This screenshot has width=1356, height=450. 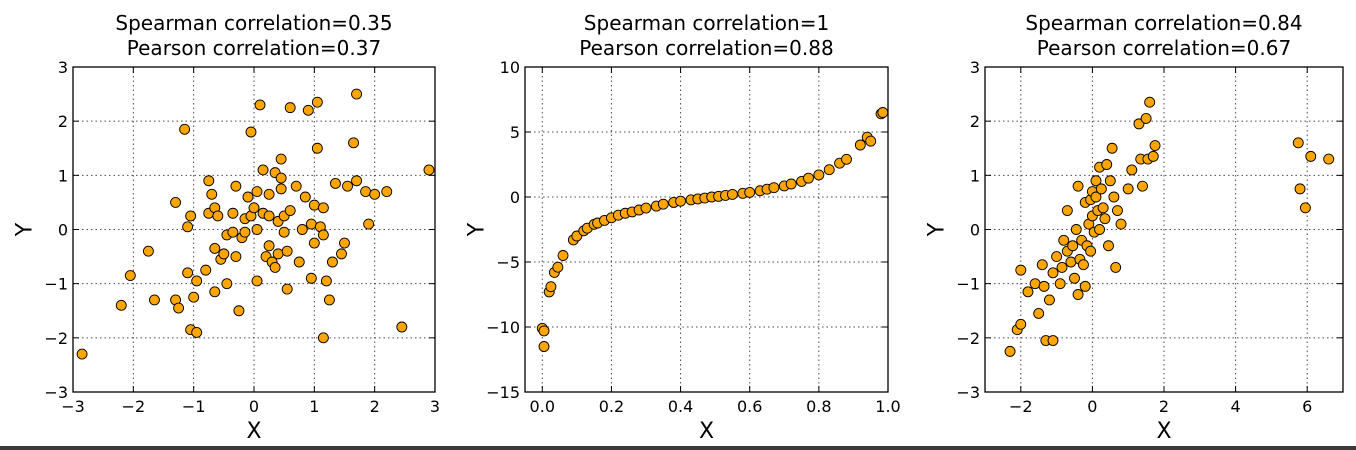 I want to click on chart-title-pearson: Pearson correlation=0.37, so click(x=254, y=48).